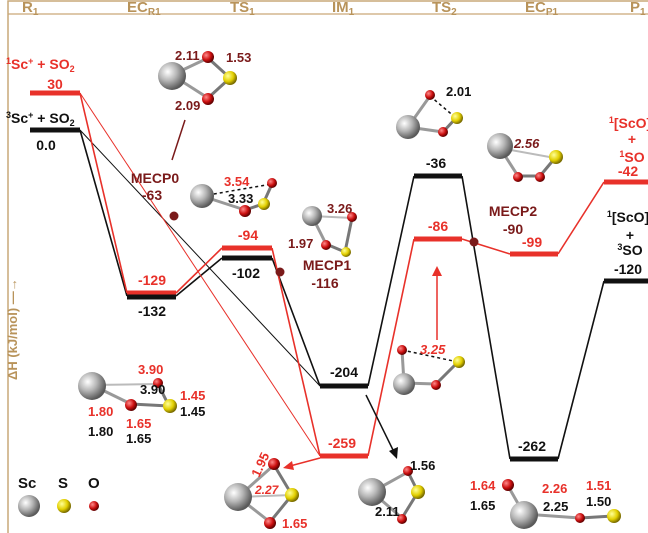 The image size is (648, 533). What do you see at coordinates (141, 404) in the screenshot?
I see `ecr-structure: 3.90 3.90 1.80 1.80 1.65 1.65 1.45 1.45` at bounding box center [141, 404].